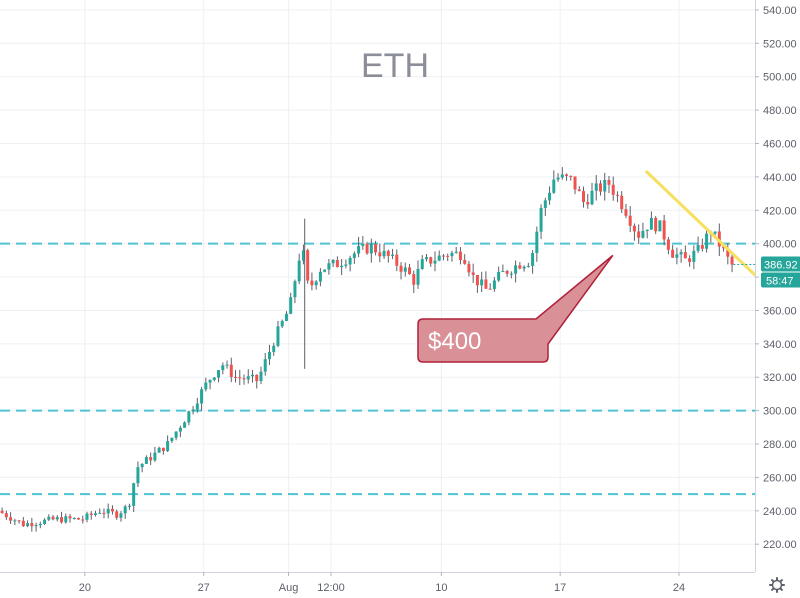 The height and width of the screenshot is (598, 800). I want to click on trendline-group, so click(701, 223).